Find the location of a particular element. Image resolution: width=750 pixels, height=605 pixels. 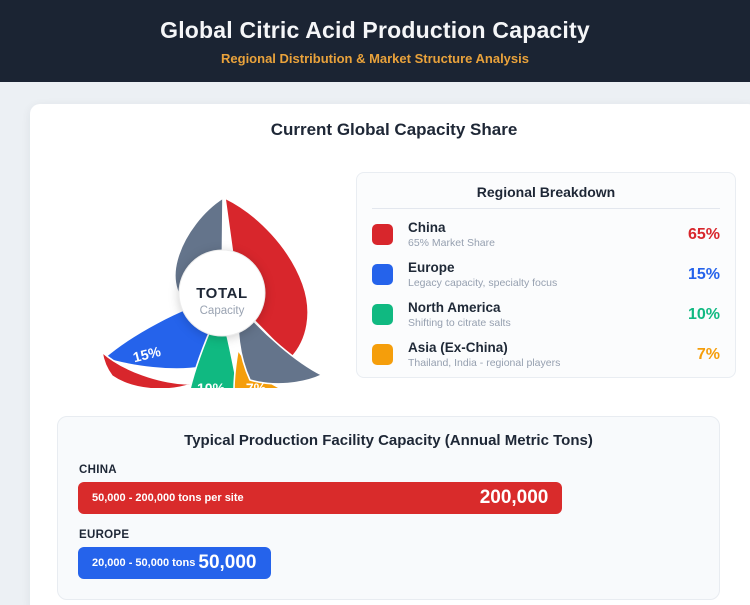

bar-region-label-china: CHINA is located at coordinates (98, 470).